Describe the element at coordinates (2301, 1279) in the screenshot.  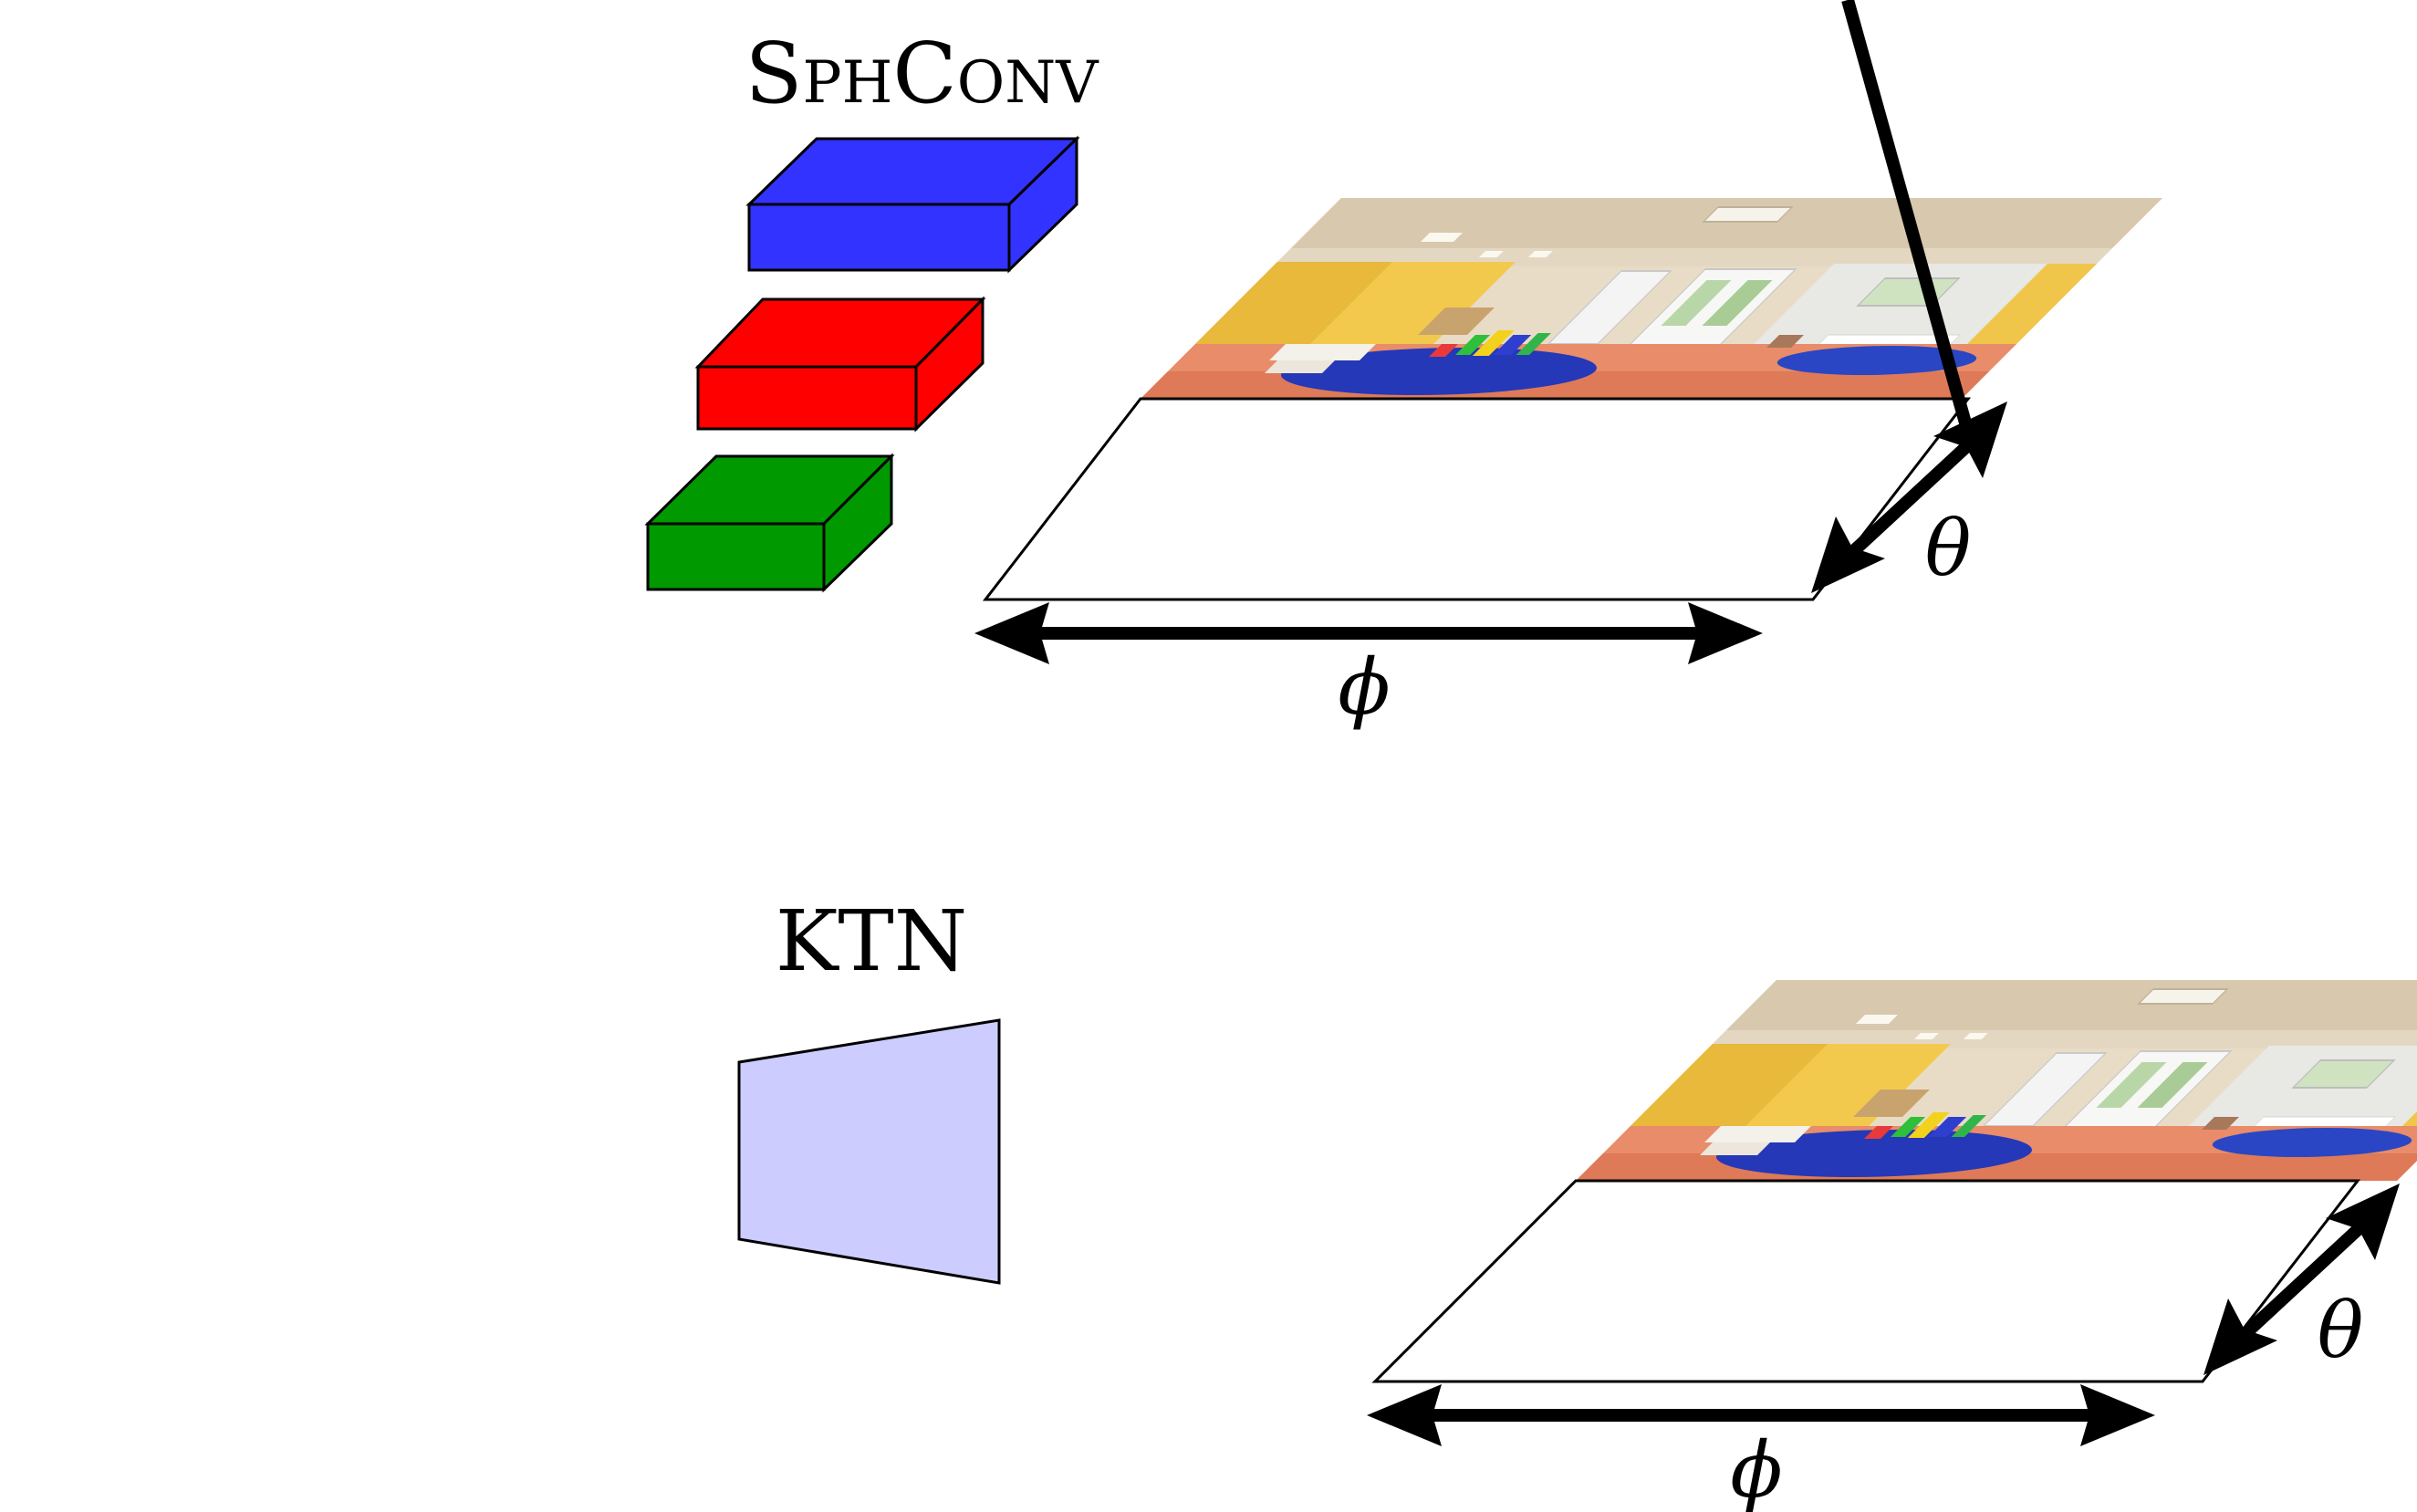
I see `theta-arrow-bottom` at that location.